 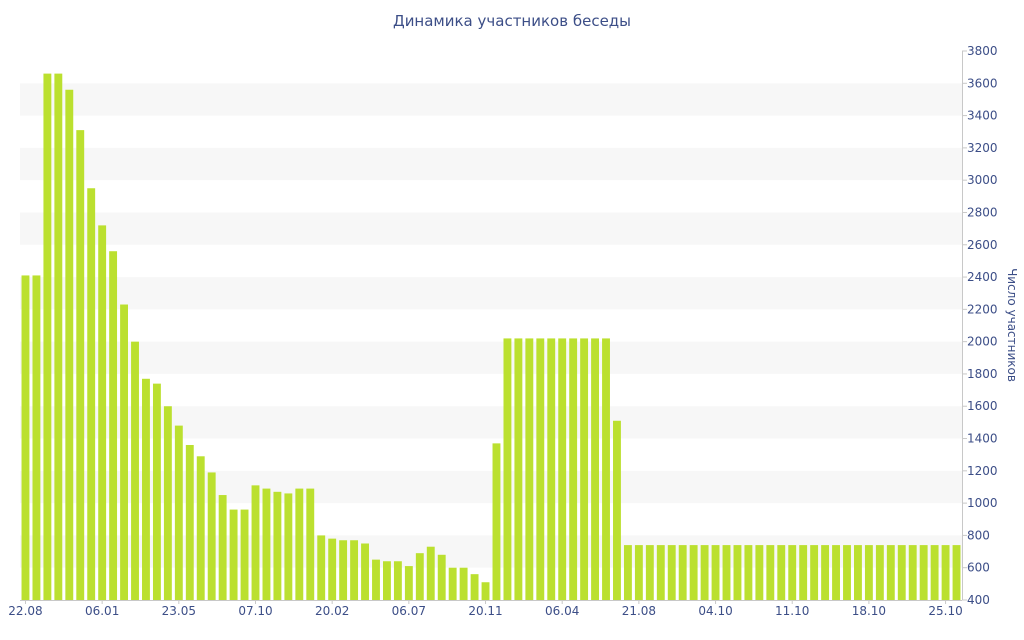 I want to click on x-tick-label: 04.10, so click(x=715, y=611).